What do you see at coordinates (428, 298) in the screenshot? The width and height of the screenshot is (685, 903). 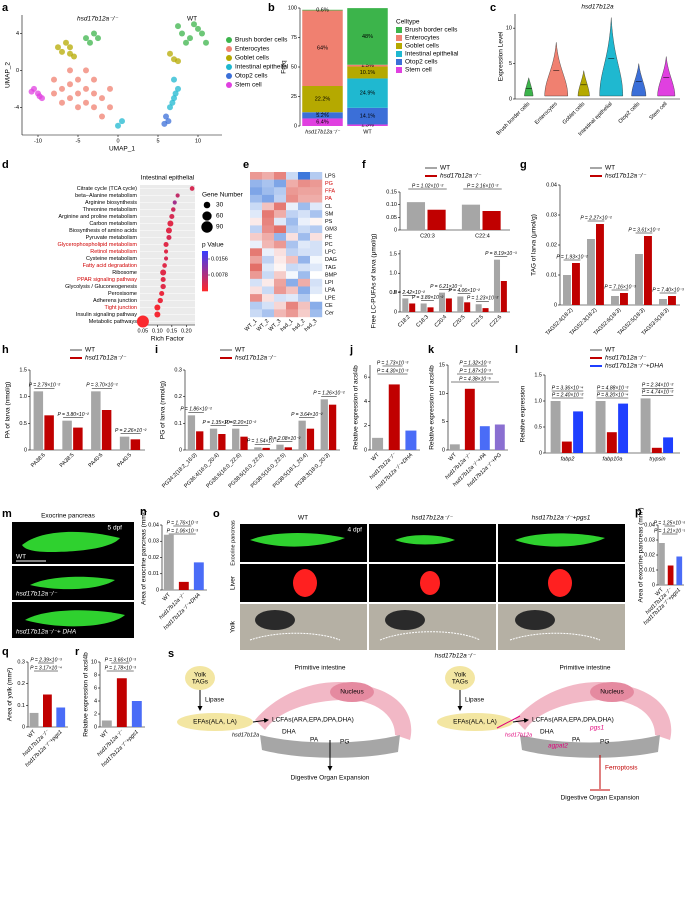 I see `p-value: P = 3.89×10⁻²` at bounding box center [428, 298].